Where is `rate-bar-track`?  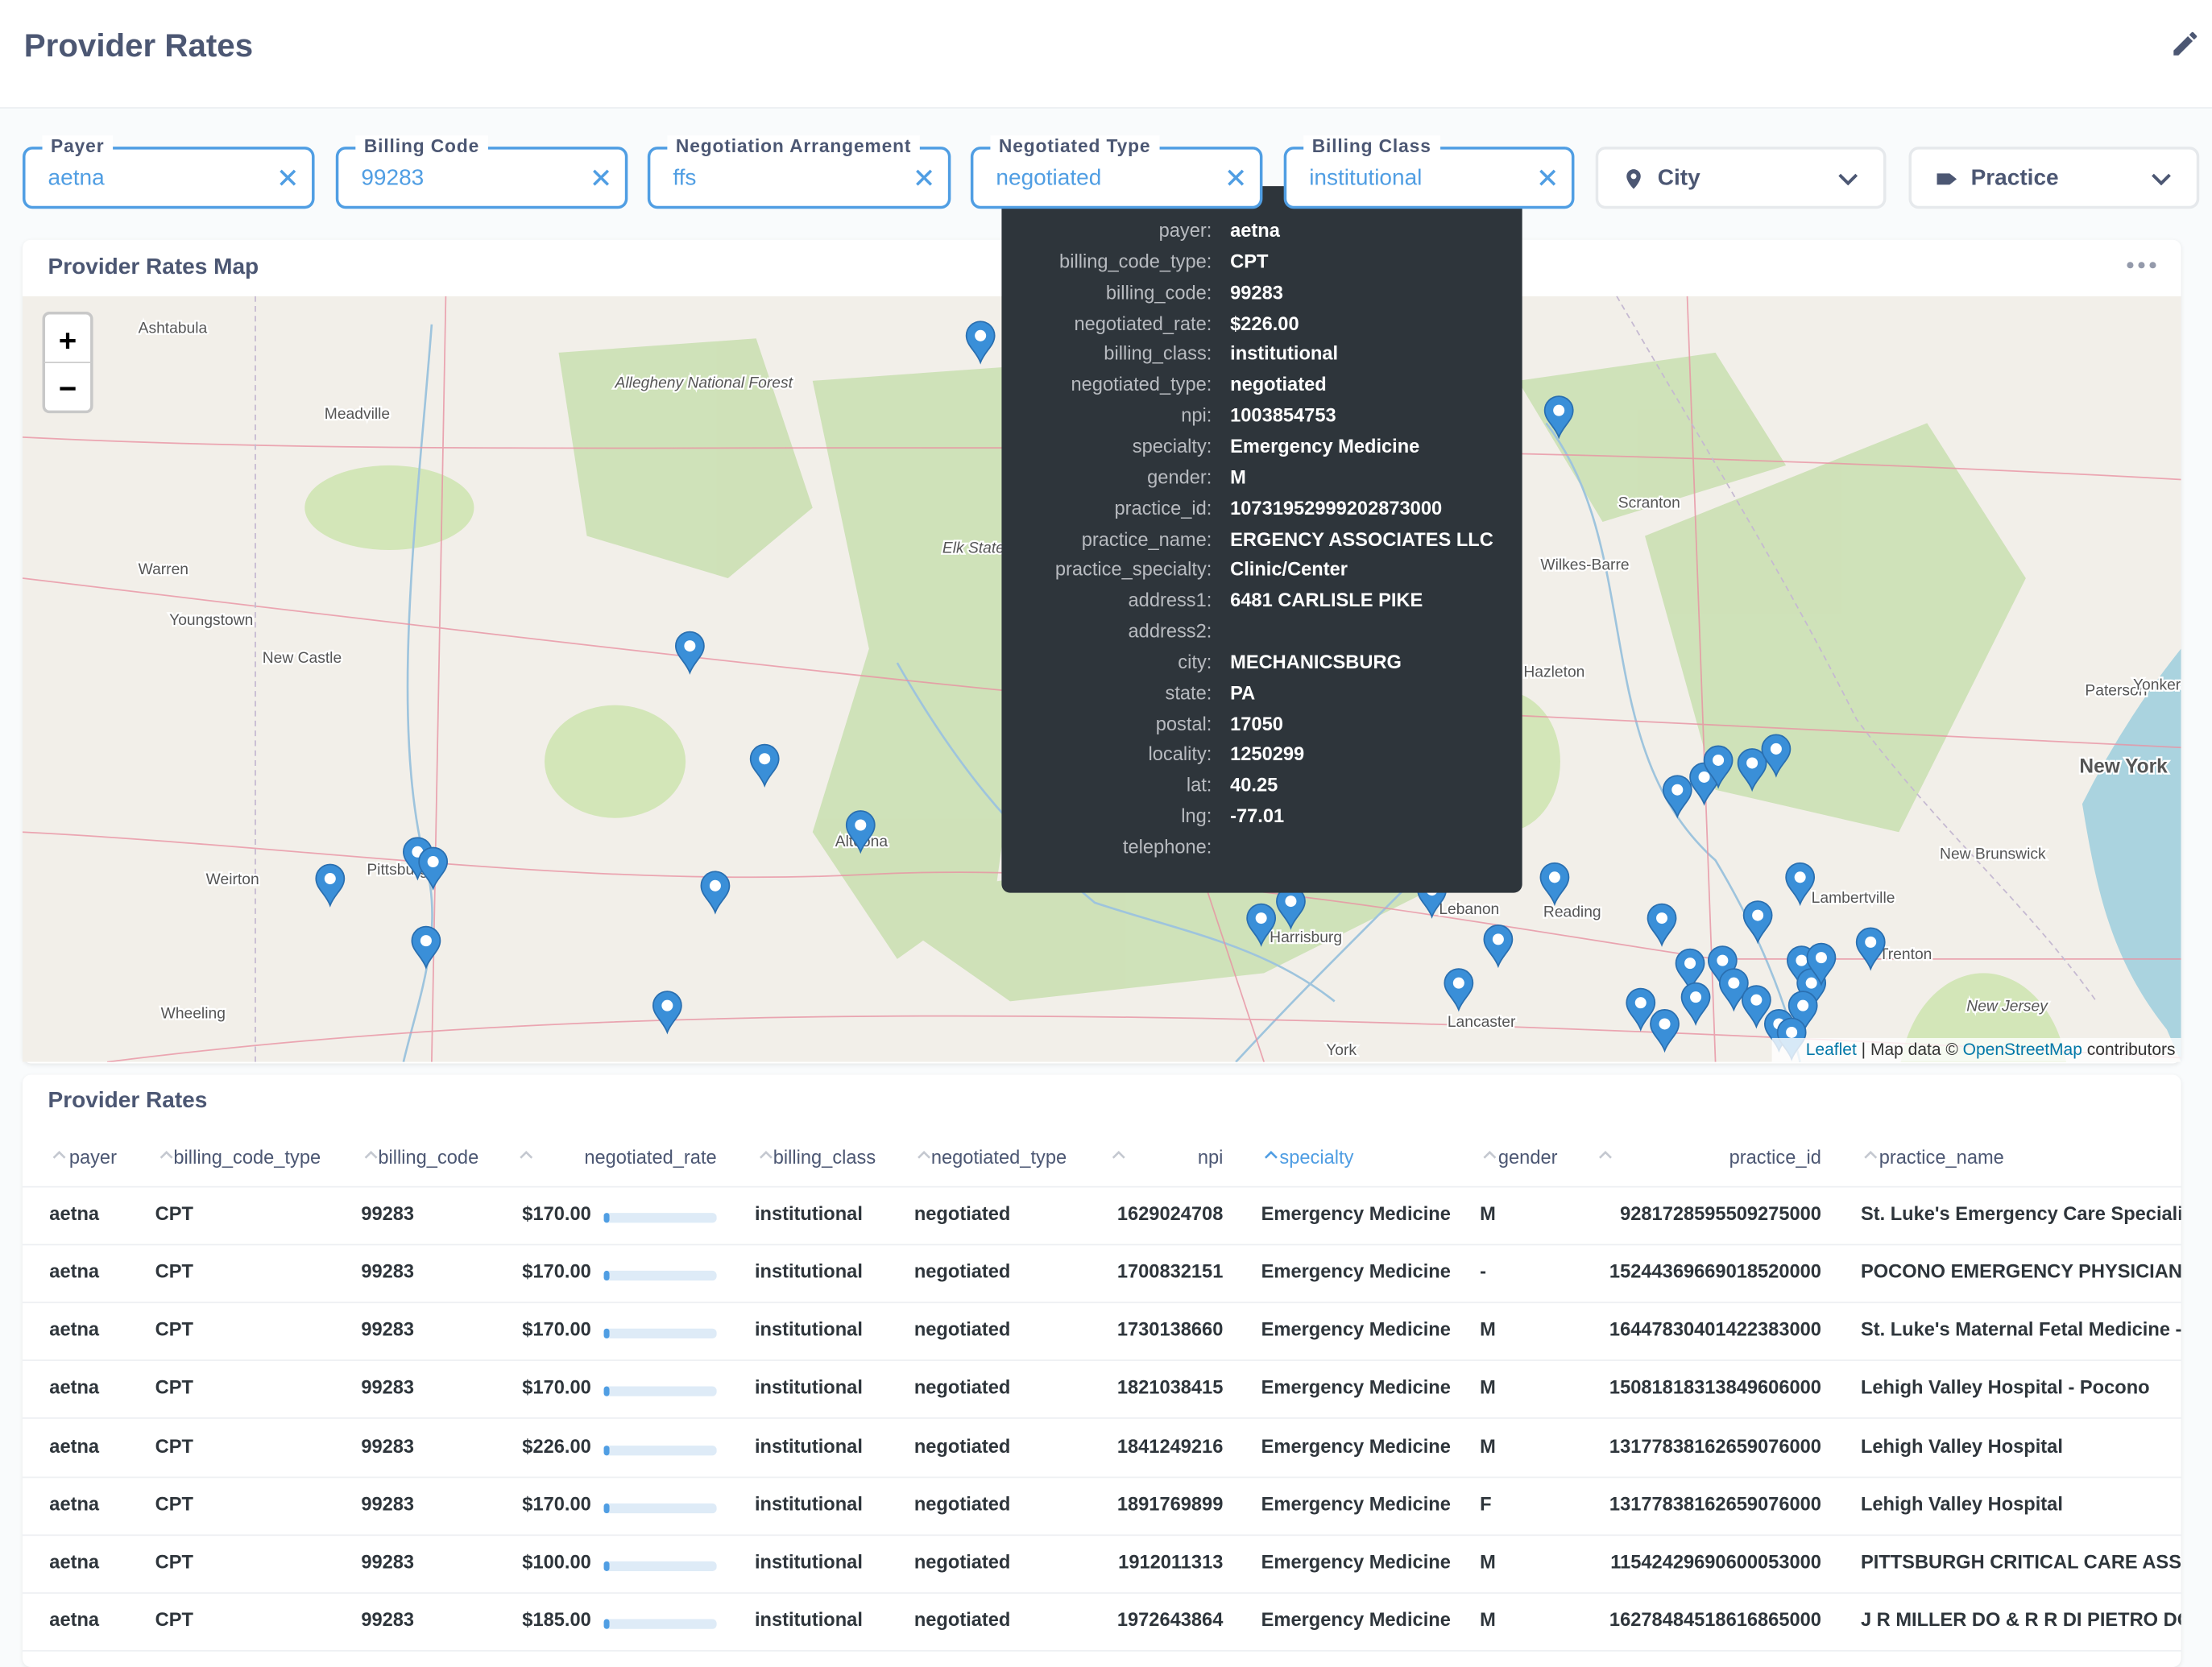 rate-bar-track is located at coordinates (660, 1392).